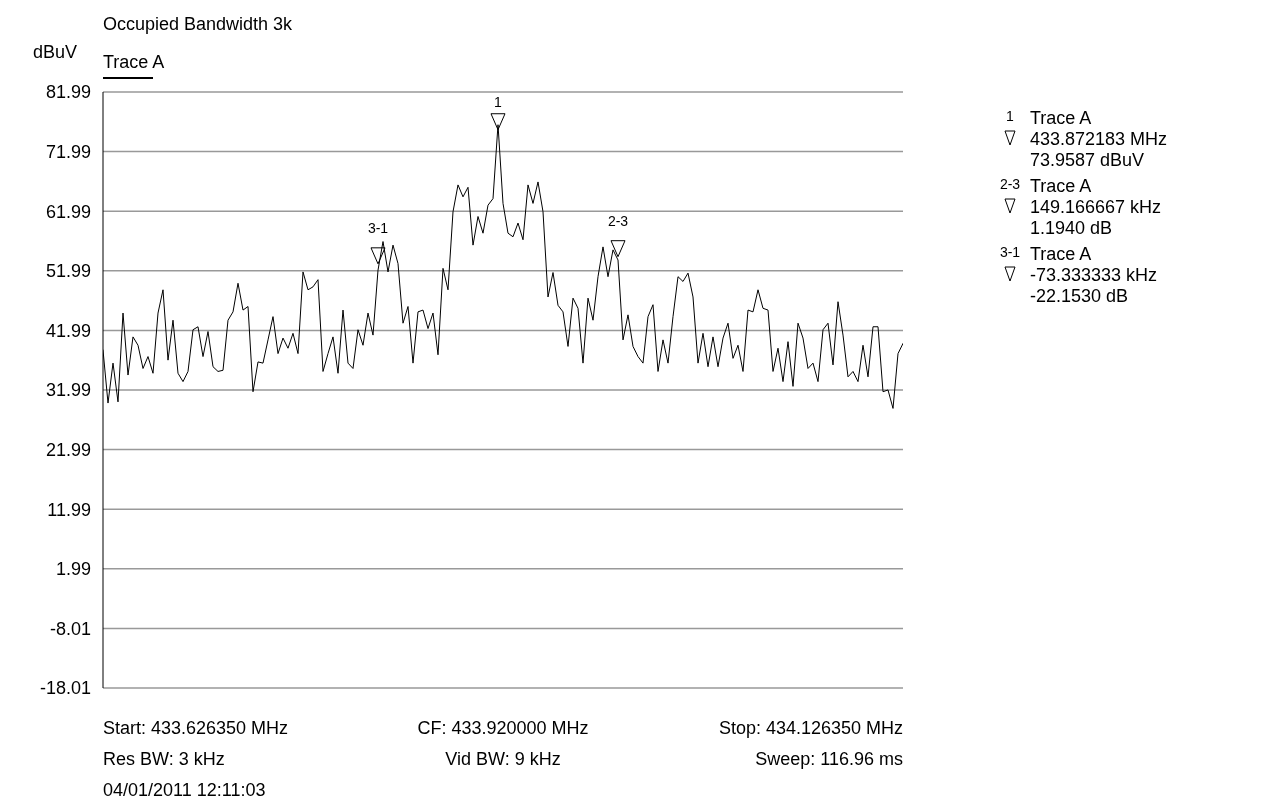  What do you see at coordinates (198, 24) in the screenshot?
I see `chart-title: Occupied Bandwidth 3k` at bounding box center [198, 24].